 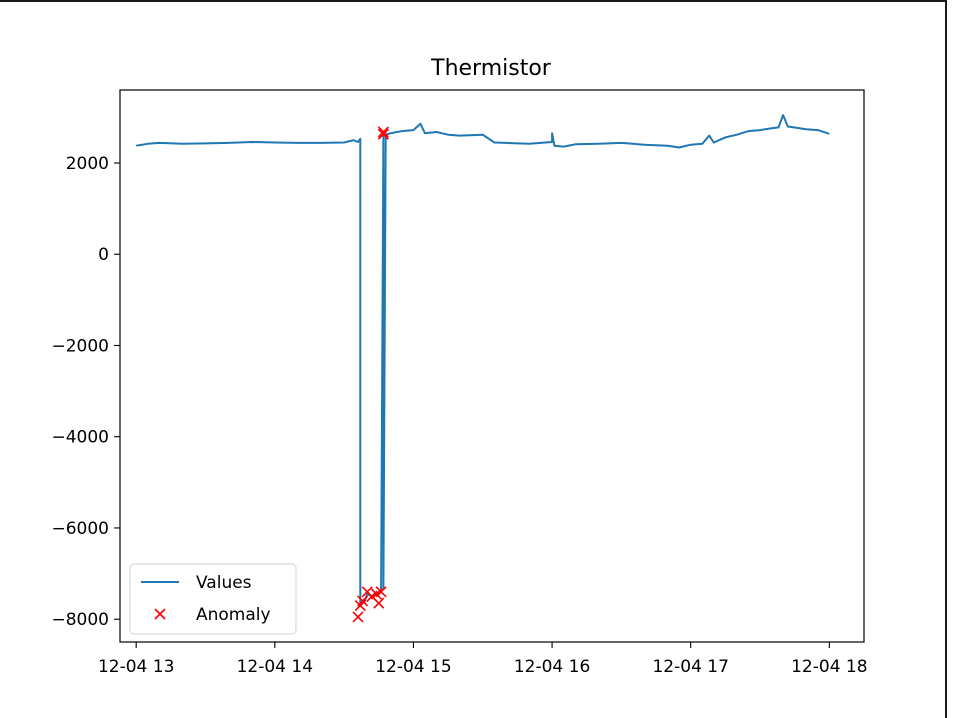 What do you see at coordinates (136, 667) in the screenshot?
I see `x-tick-label: 12-04 13` at bounding box center [136, 667].